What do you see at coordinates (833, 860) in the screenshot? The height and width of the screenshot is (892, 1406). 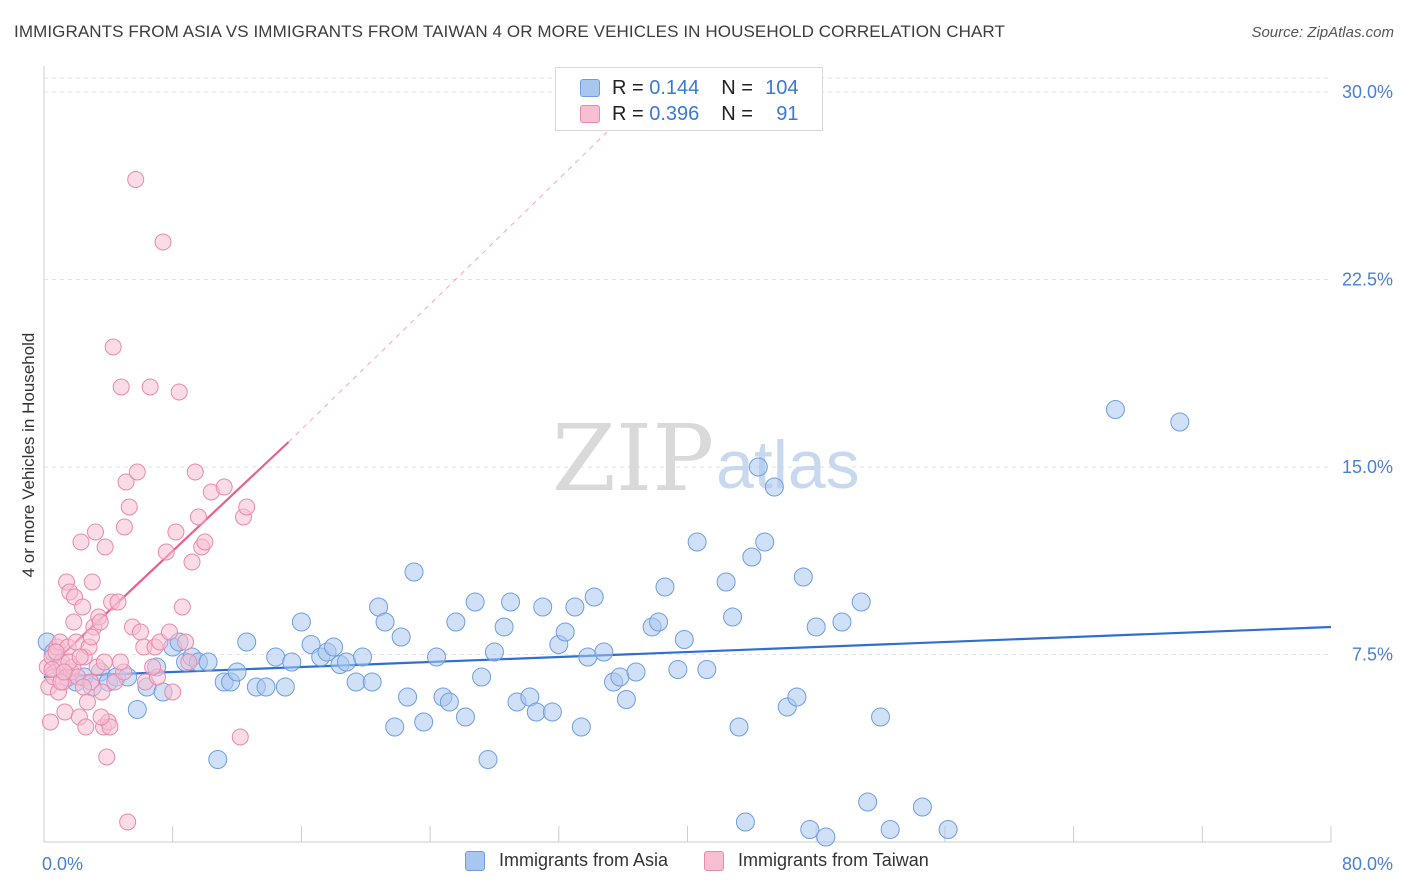 I see `legend-label-taiwan: Immigrants from Taiwan` at bounding box center [833, 860].